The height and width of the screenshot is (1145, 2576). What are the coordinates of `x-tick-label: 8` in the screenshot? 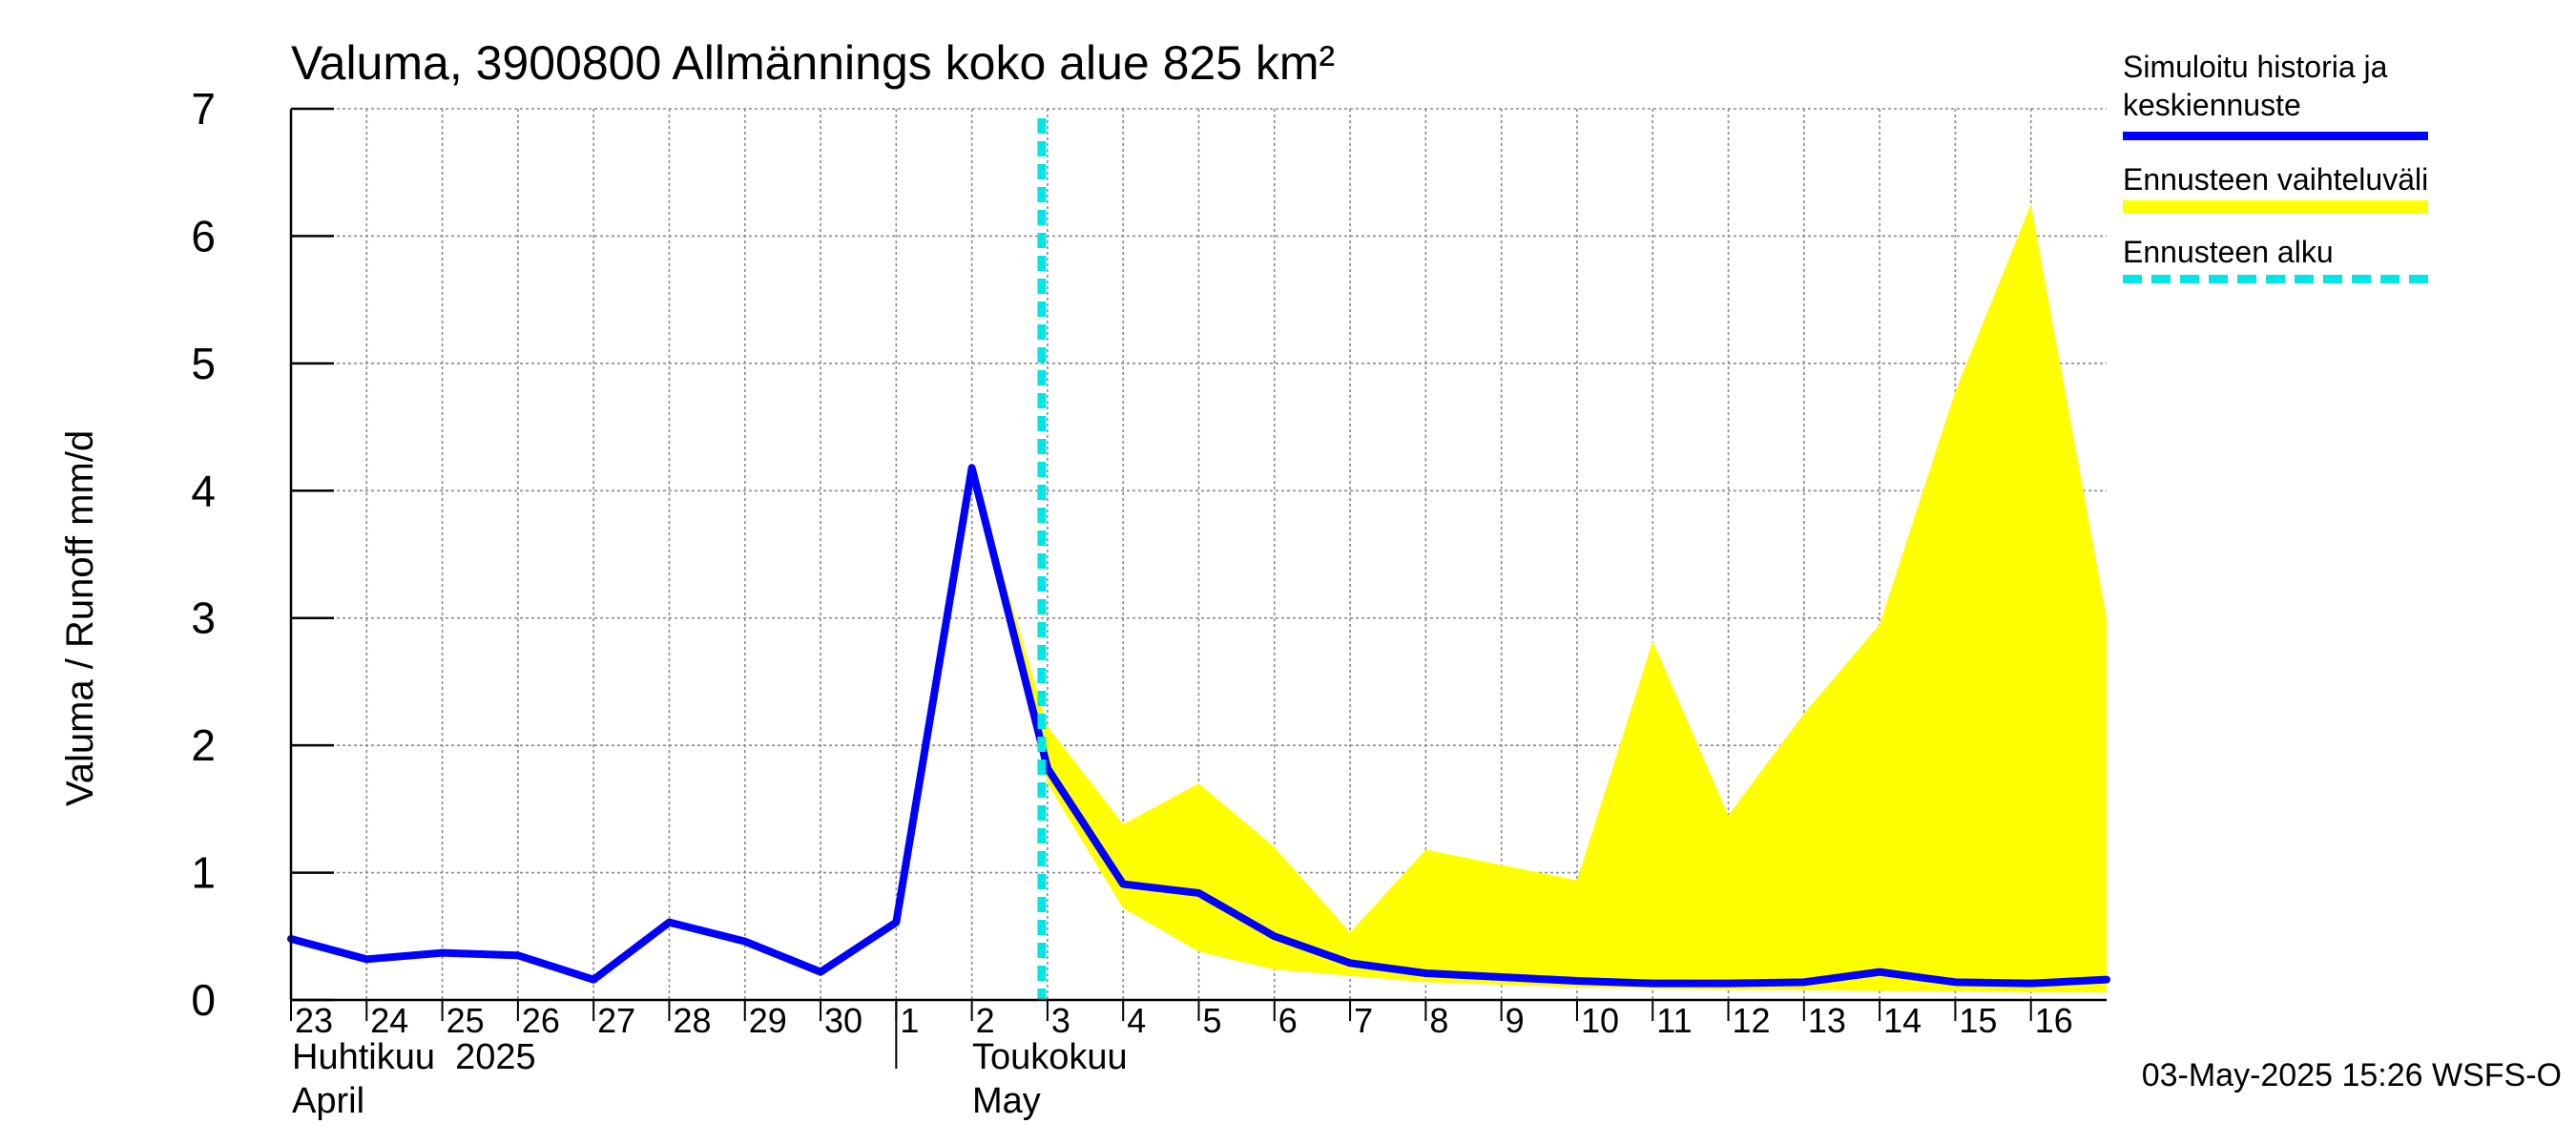 It's located at (1438, 1021).